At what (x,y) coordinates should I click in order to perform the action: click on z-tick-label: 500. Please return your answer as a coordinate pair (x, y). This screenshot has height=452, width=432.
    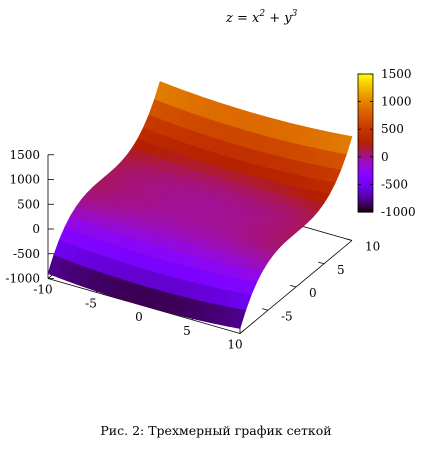
    Looking at the image, I should click on (28, 204).